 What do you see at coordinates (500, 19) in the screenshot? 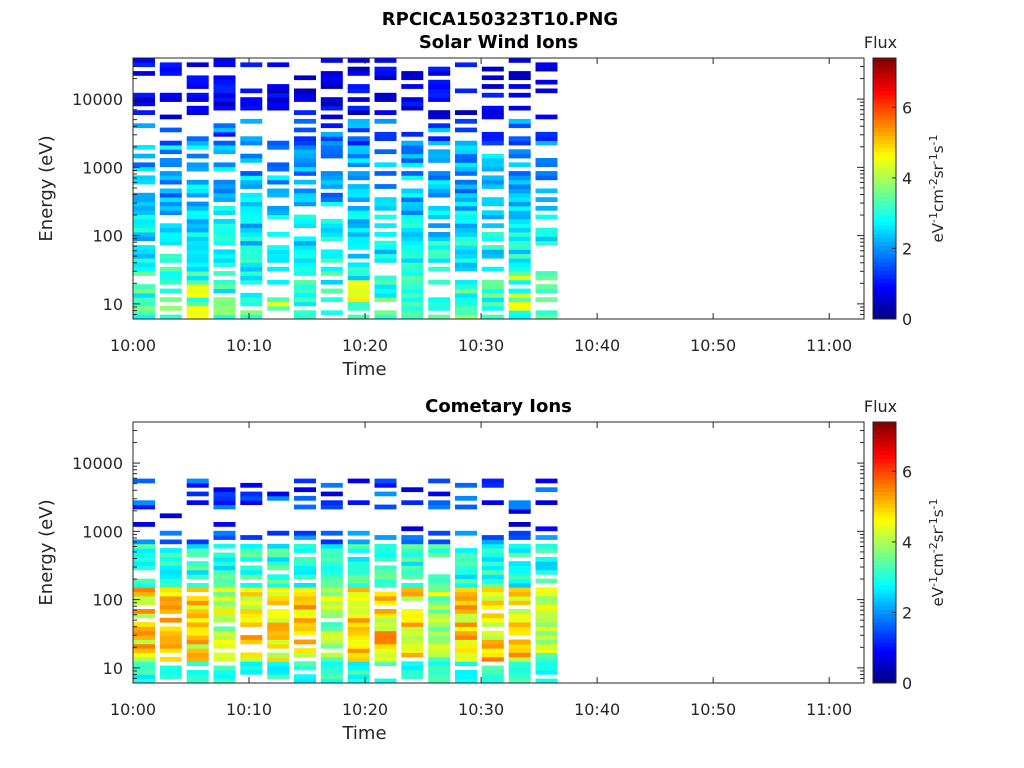
I see `figure-title: RPCICA150323T10.PNG` at bounding box center [500, 19].